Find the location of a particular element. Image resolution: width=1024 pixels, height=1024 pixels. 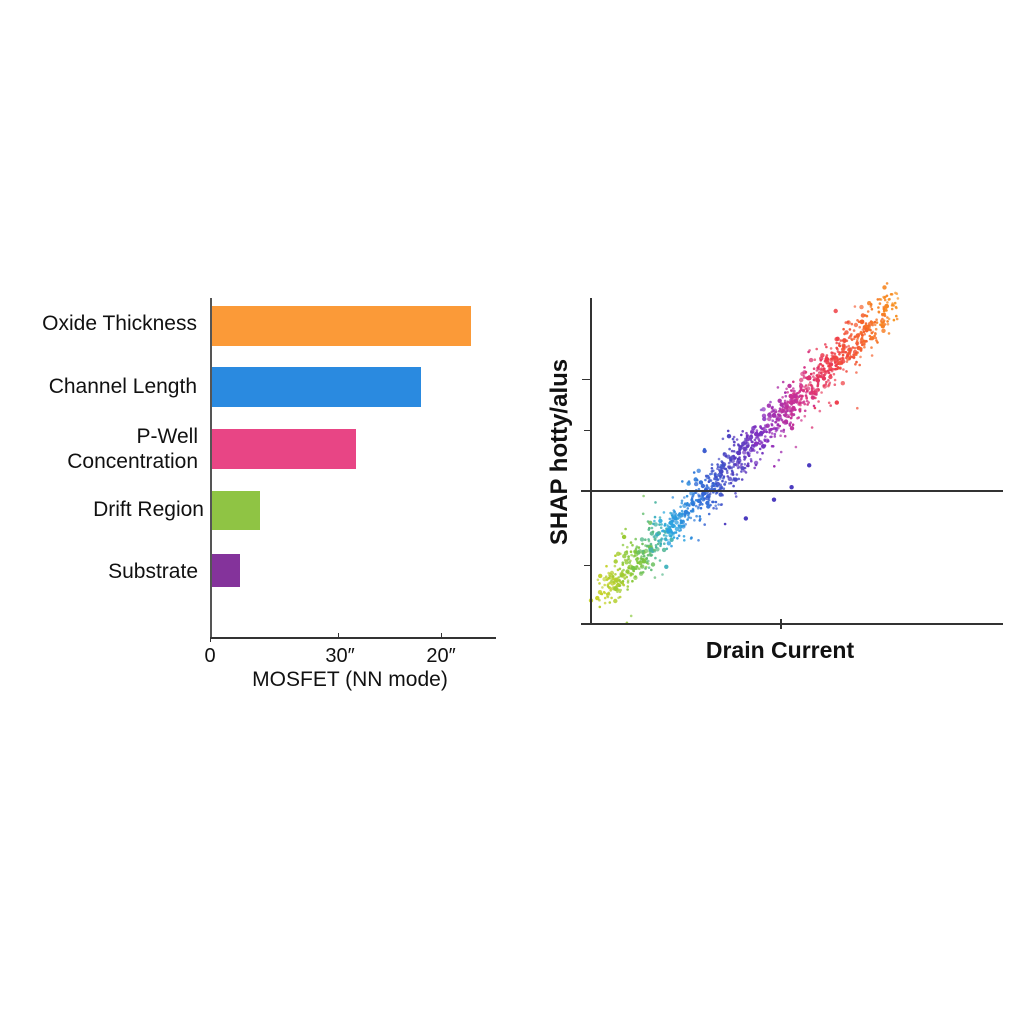

bar-x-tick-label-0: 0 is located at coordinates (210, 656).